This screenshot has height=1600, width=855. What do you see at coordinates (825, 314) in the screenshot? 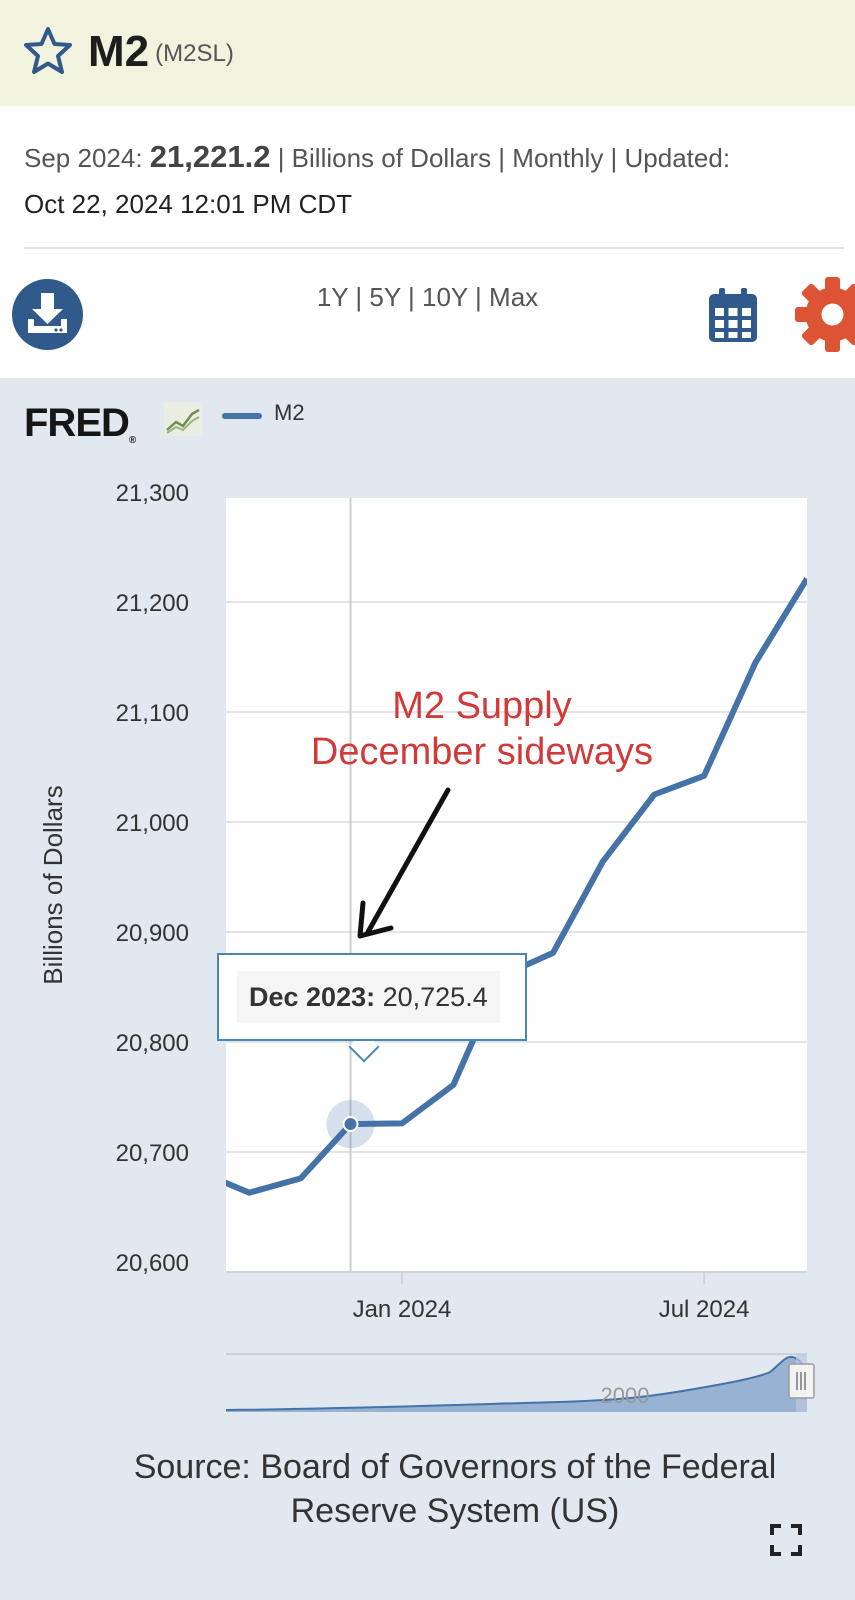
I see `gear-icon` at bounding box center [825, 314].